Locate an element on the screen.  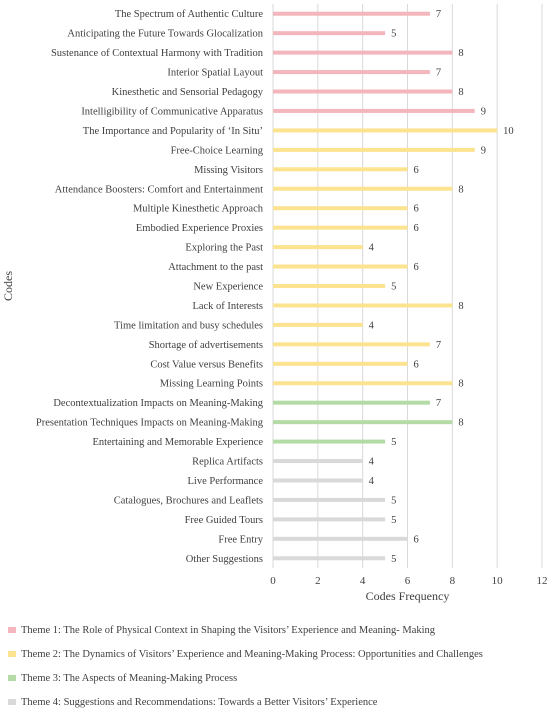
category-label: Lack of Interests is located at coordinates (227, 306).